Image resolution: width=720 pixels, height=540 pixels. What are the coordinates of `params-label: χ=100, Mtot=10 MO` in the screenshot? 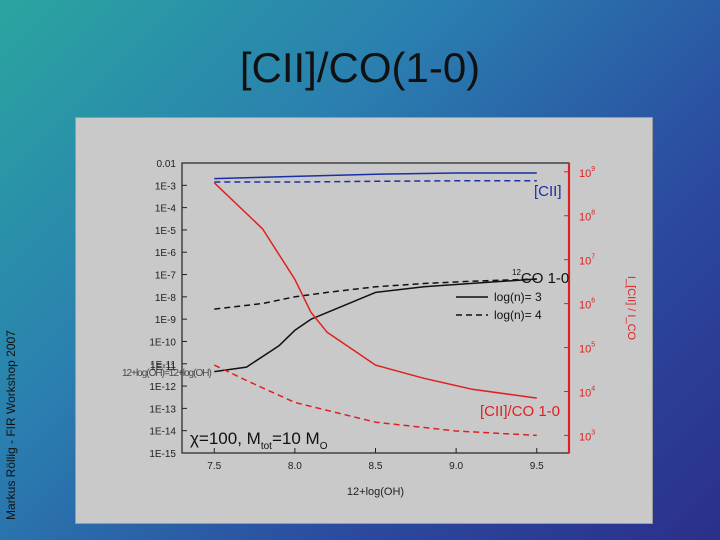 It's located at (259, 440).